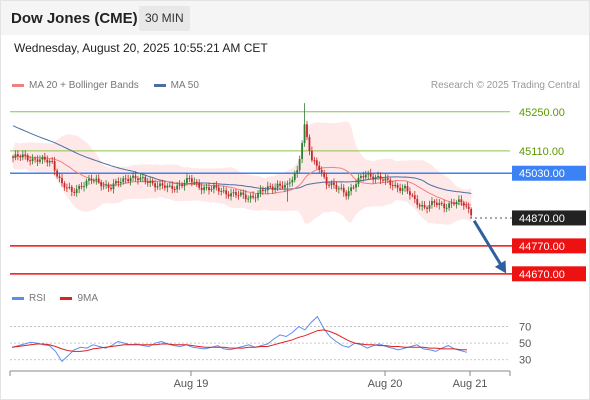 This screenshot has height=400, width=590. I want to click on rsi-line, so click(239, 339).